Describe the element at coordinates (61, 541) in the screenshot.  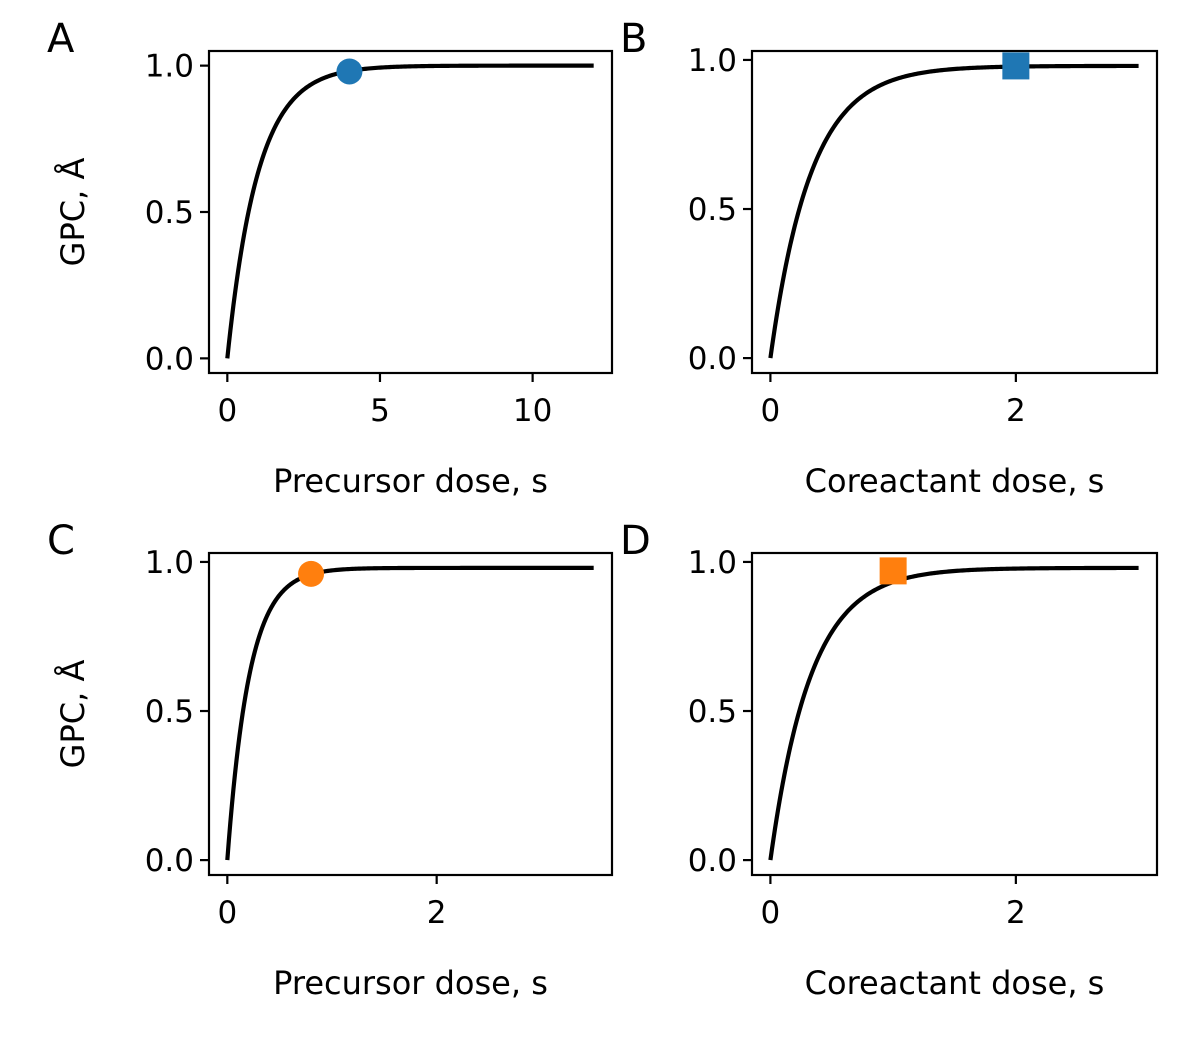
I see `panel-label: C` at that location.